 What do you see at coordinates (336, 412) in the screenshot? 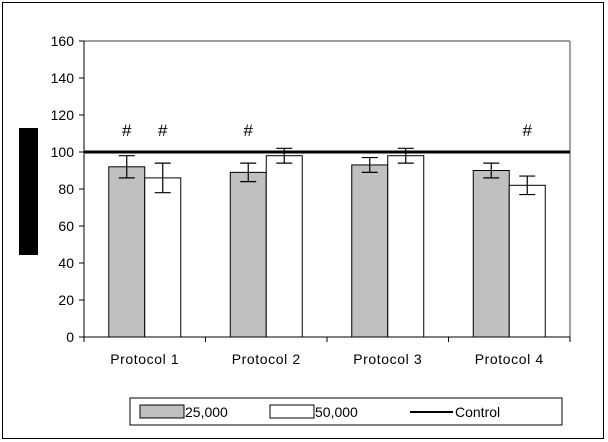
I see `legend-label: 50,000` at bounding box center [336, 412].